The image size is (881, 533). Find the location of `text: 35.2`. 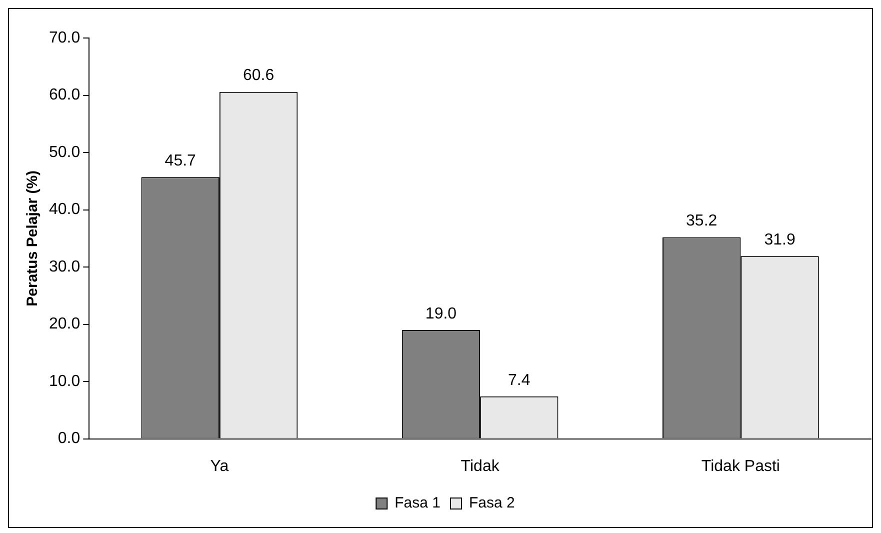

text: 35.2 is located at coordinates (702, 221).